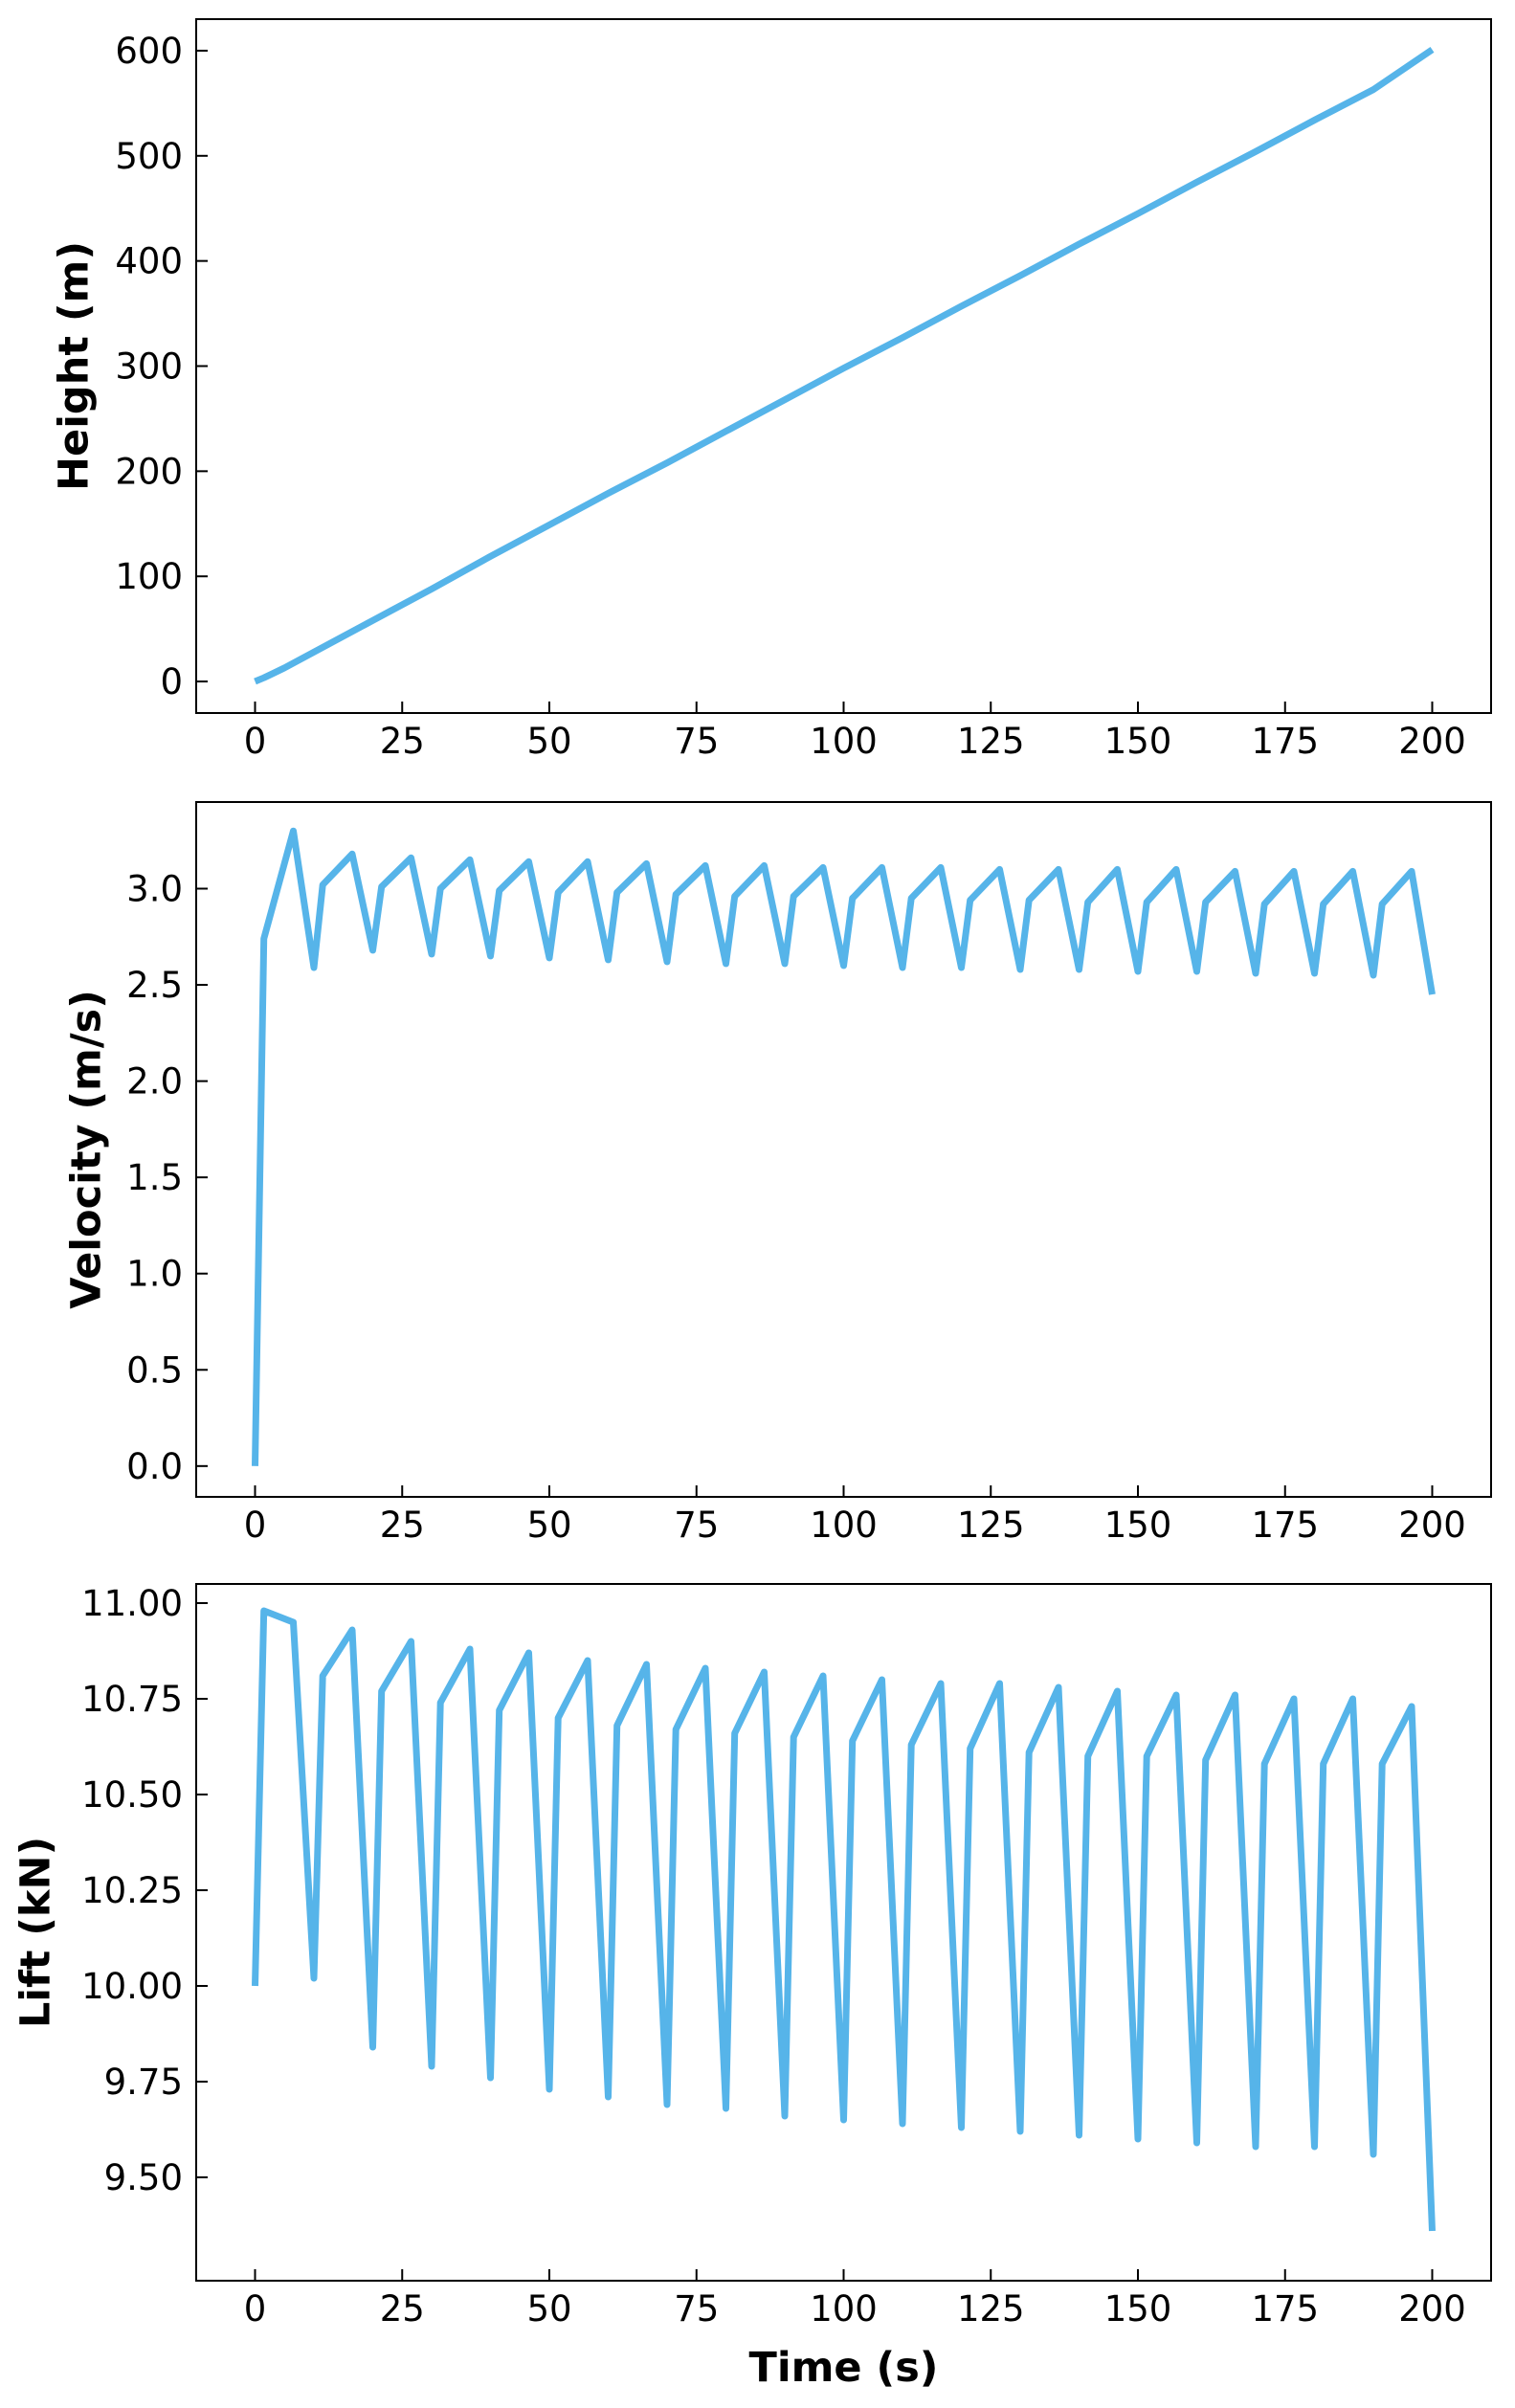 The height and width of the screenshot is (2408, 1515). Describe the element at coordinates (696, 1525) in the screenshot. I see `velocity-x-tick-label: 75` at that location.